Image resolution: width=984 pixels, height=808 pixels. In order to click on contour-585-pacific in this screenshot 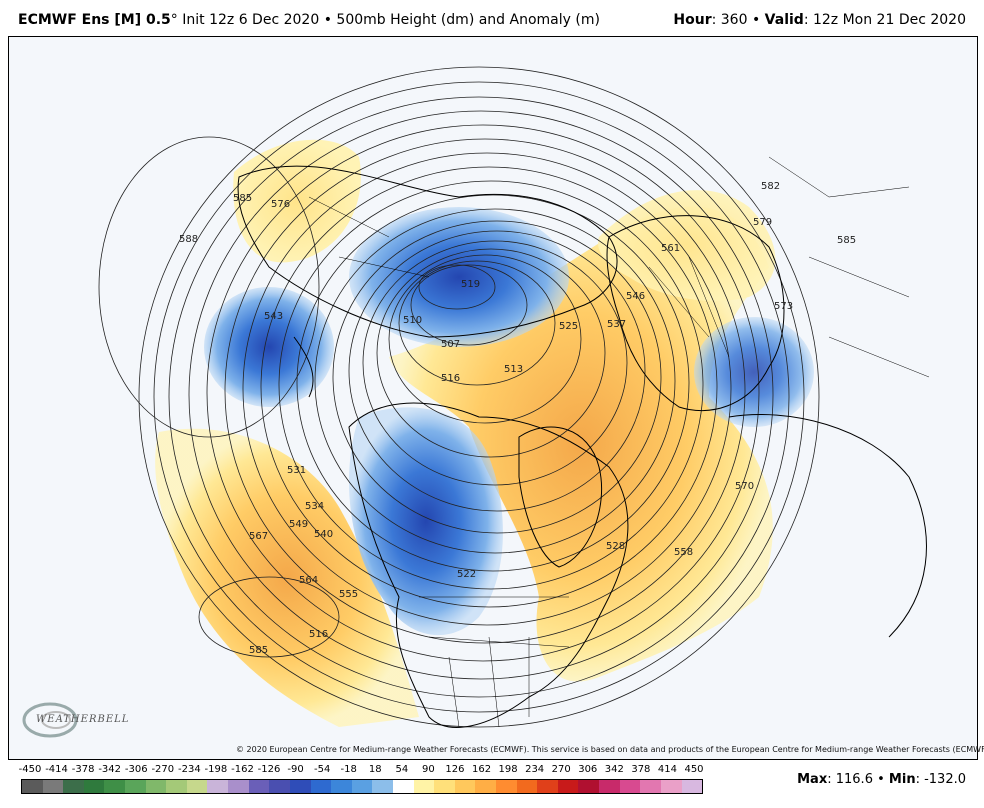, I will do `click(269, 617)`.